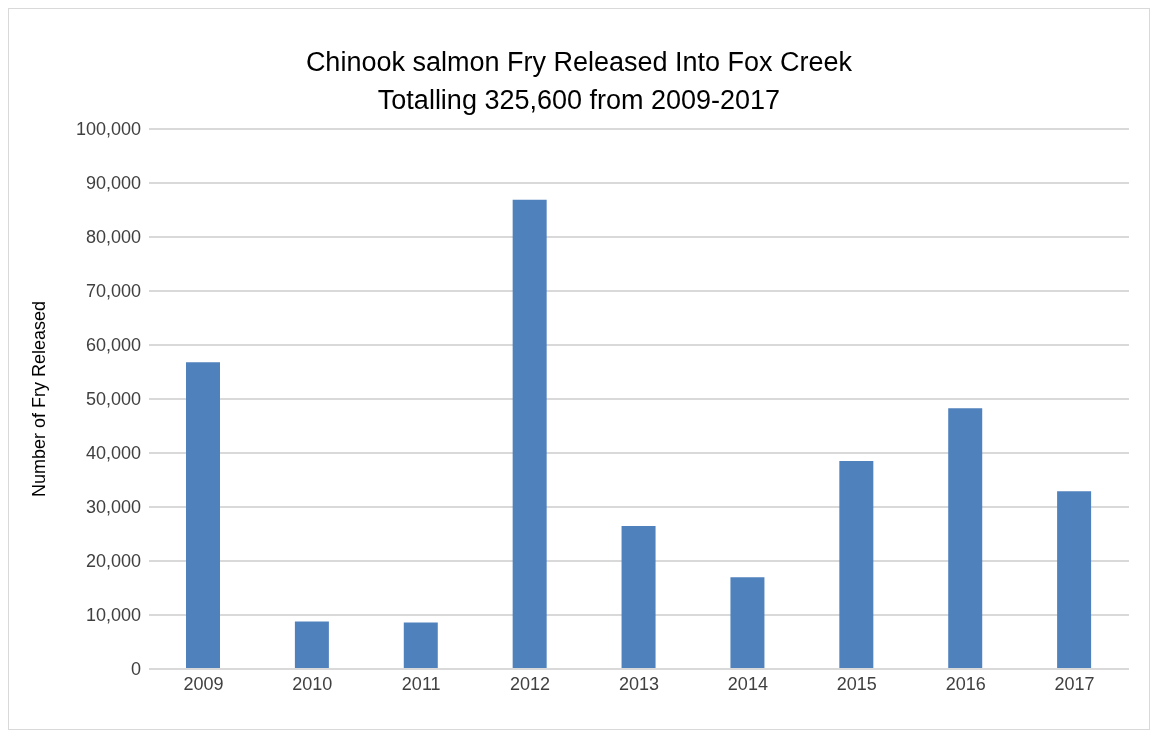 The image size is (1160, 738). I want to click on y-tick-label: 60,000, so click(113, 345).